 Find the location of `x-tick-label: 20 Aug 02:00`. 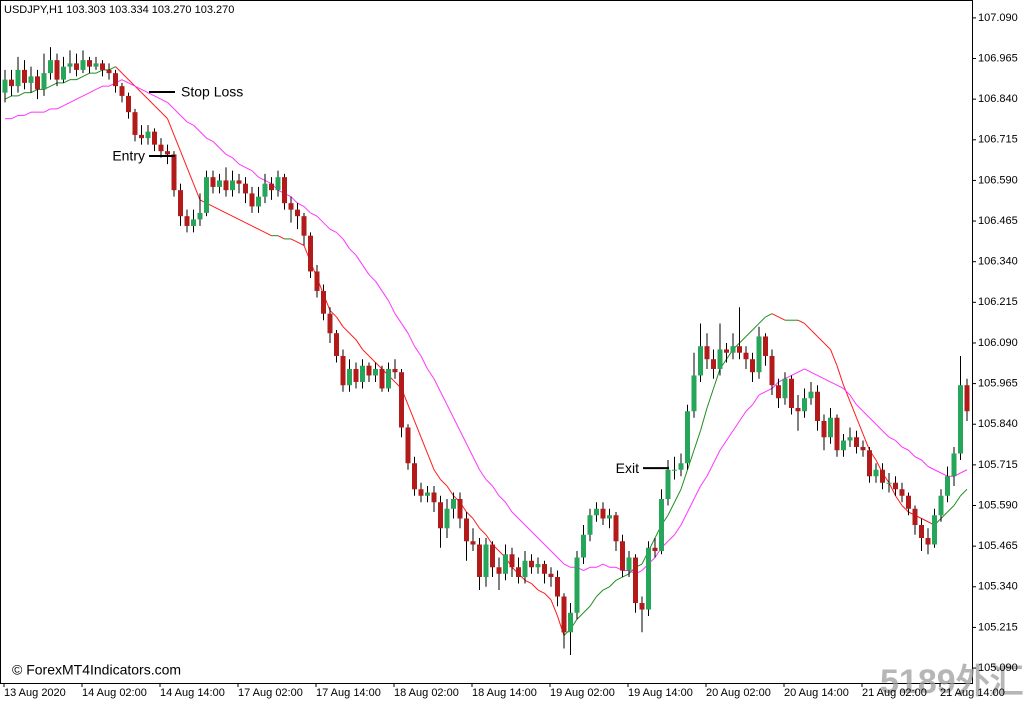

x-tick-label: 20 Aug 02:00 is located at coordinates (738, 693).